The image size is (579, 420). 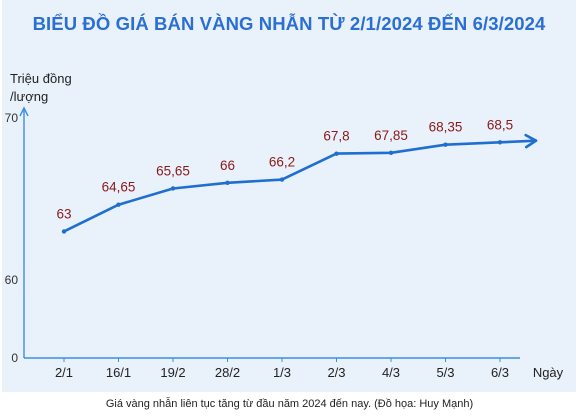 I want to click on x-tick-label: 4/3, so click(x=391, y=372).